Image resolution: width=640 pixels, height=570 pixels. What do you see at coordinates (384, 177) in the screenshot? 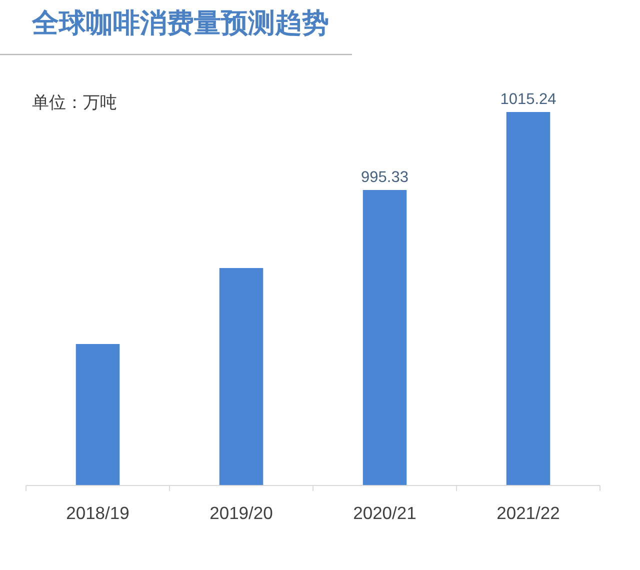
I see `data-label: 995.33` at bounding box center [384, 177].